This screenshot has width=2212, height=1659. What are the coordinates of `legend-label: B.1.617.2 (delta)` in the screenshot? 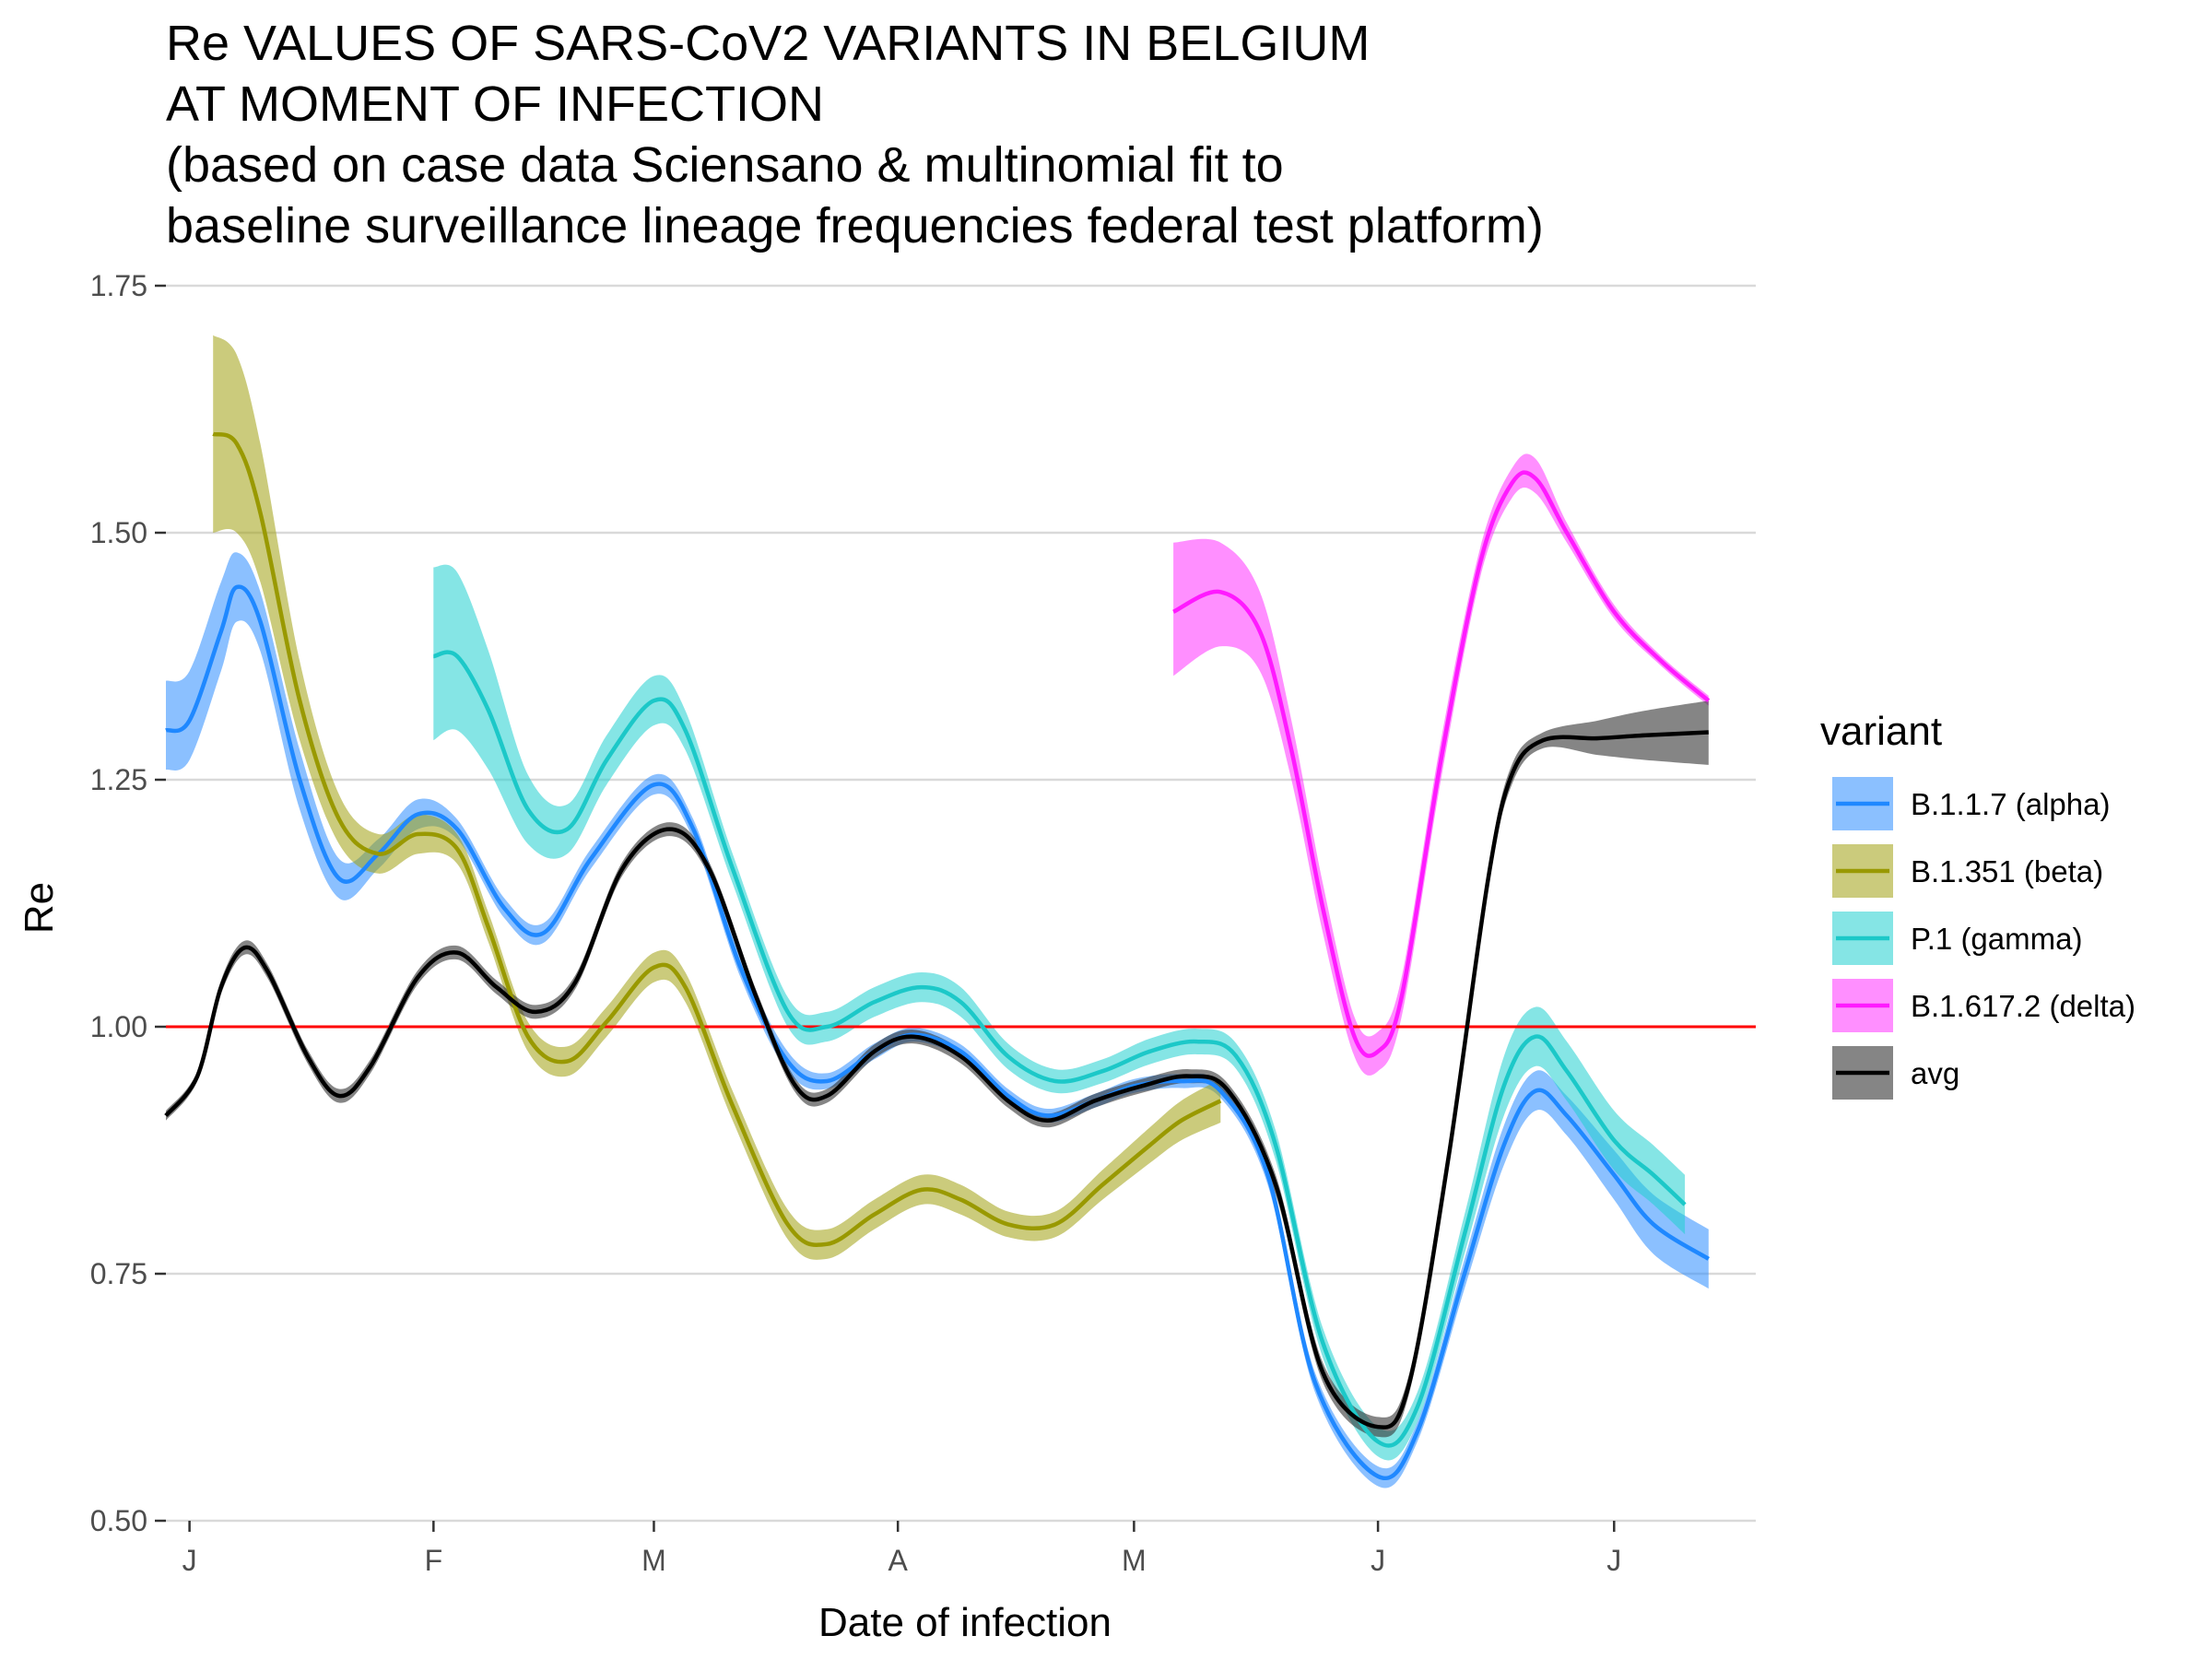 It's located at (2023, 1006).